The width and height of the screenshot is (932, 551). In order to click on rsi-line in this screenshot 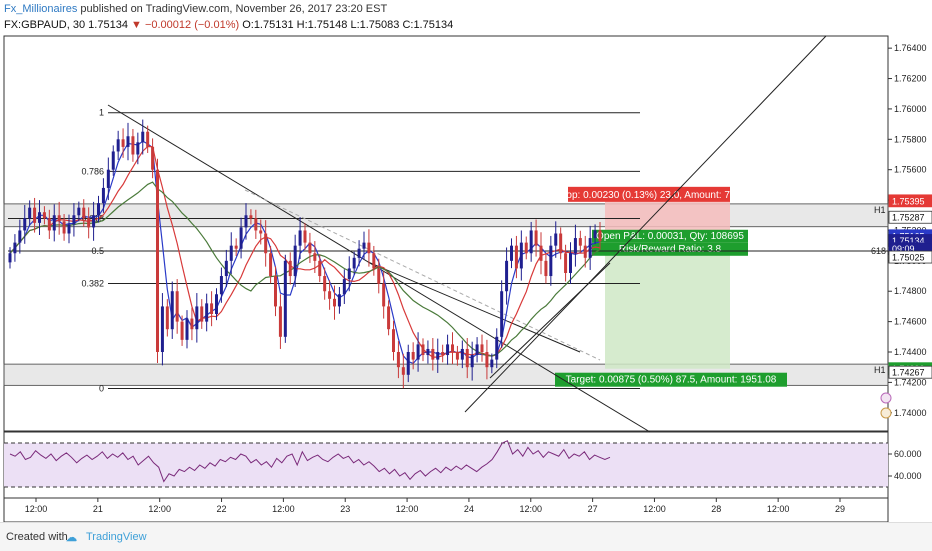, I will do `click(310, 461)`.